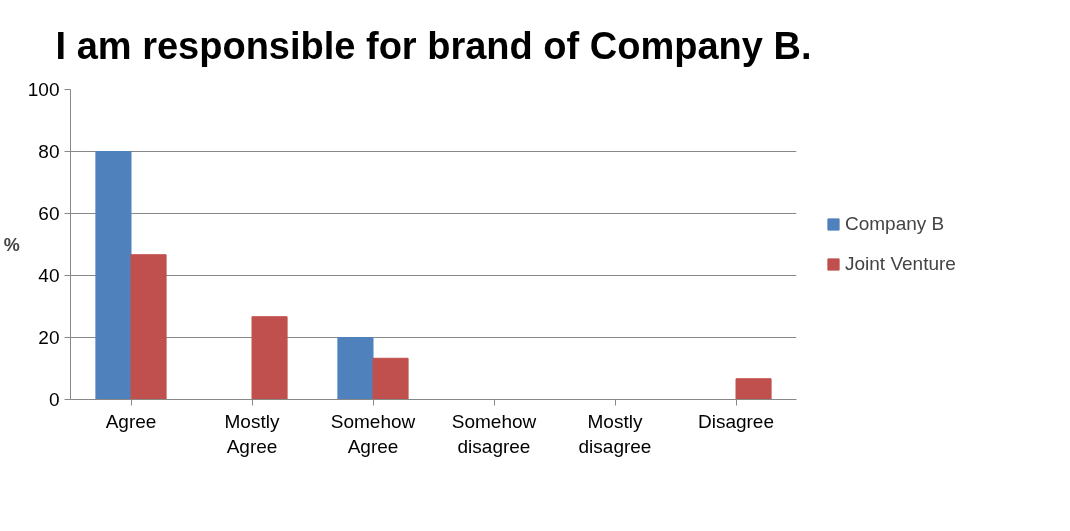 The height and width of the screenshot is (531, 1070). Describe the element at coordinates (433, 46) in the screenshot. I see `chart-title: I am responsible for brand of Company B.` at that location.